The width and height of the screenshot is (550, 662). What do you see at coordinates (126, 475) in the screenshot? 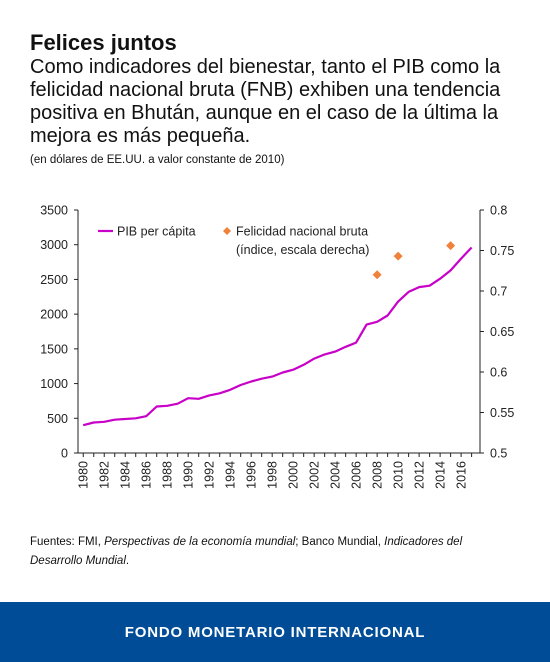
I see `x-tick-label: 1984` at bounding box center [126, 475].